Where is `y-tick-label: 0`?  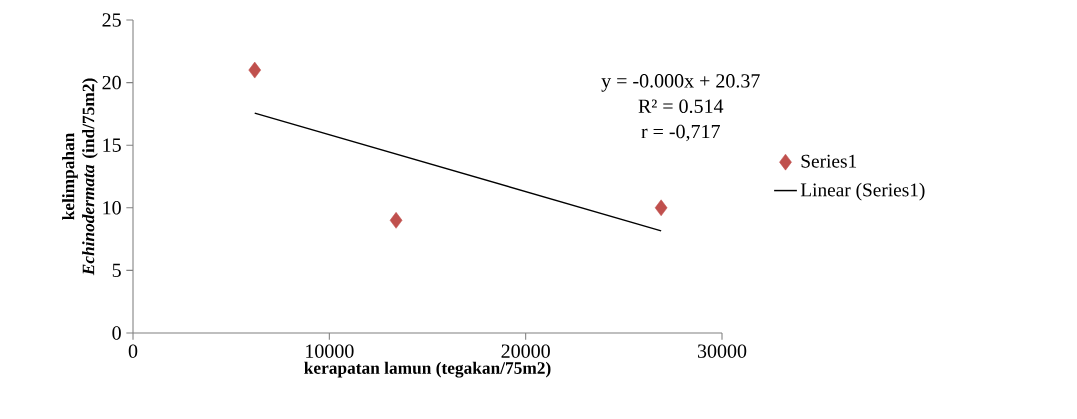 y-tick-label: 0 is located at coordinates (116, 333).